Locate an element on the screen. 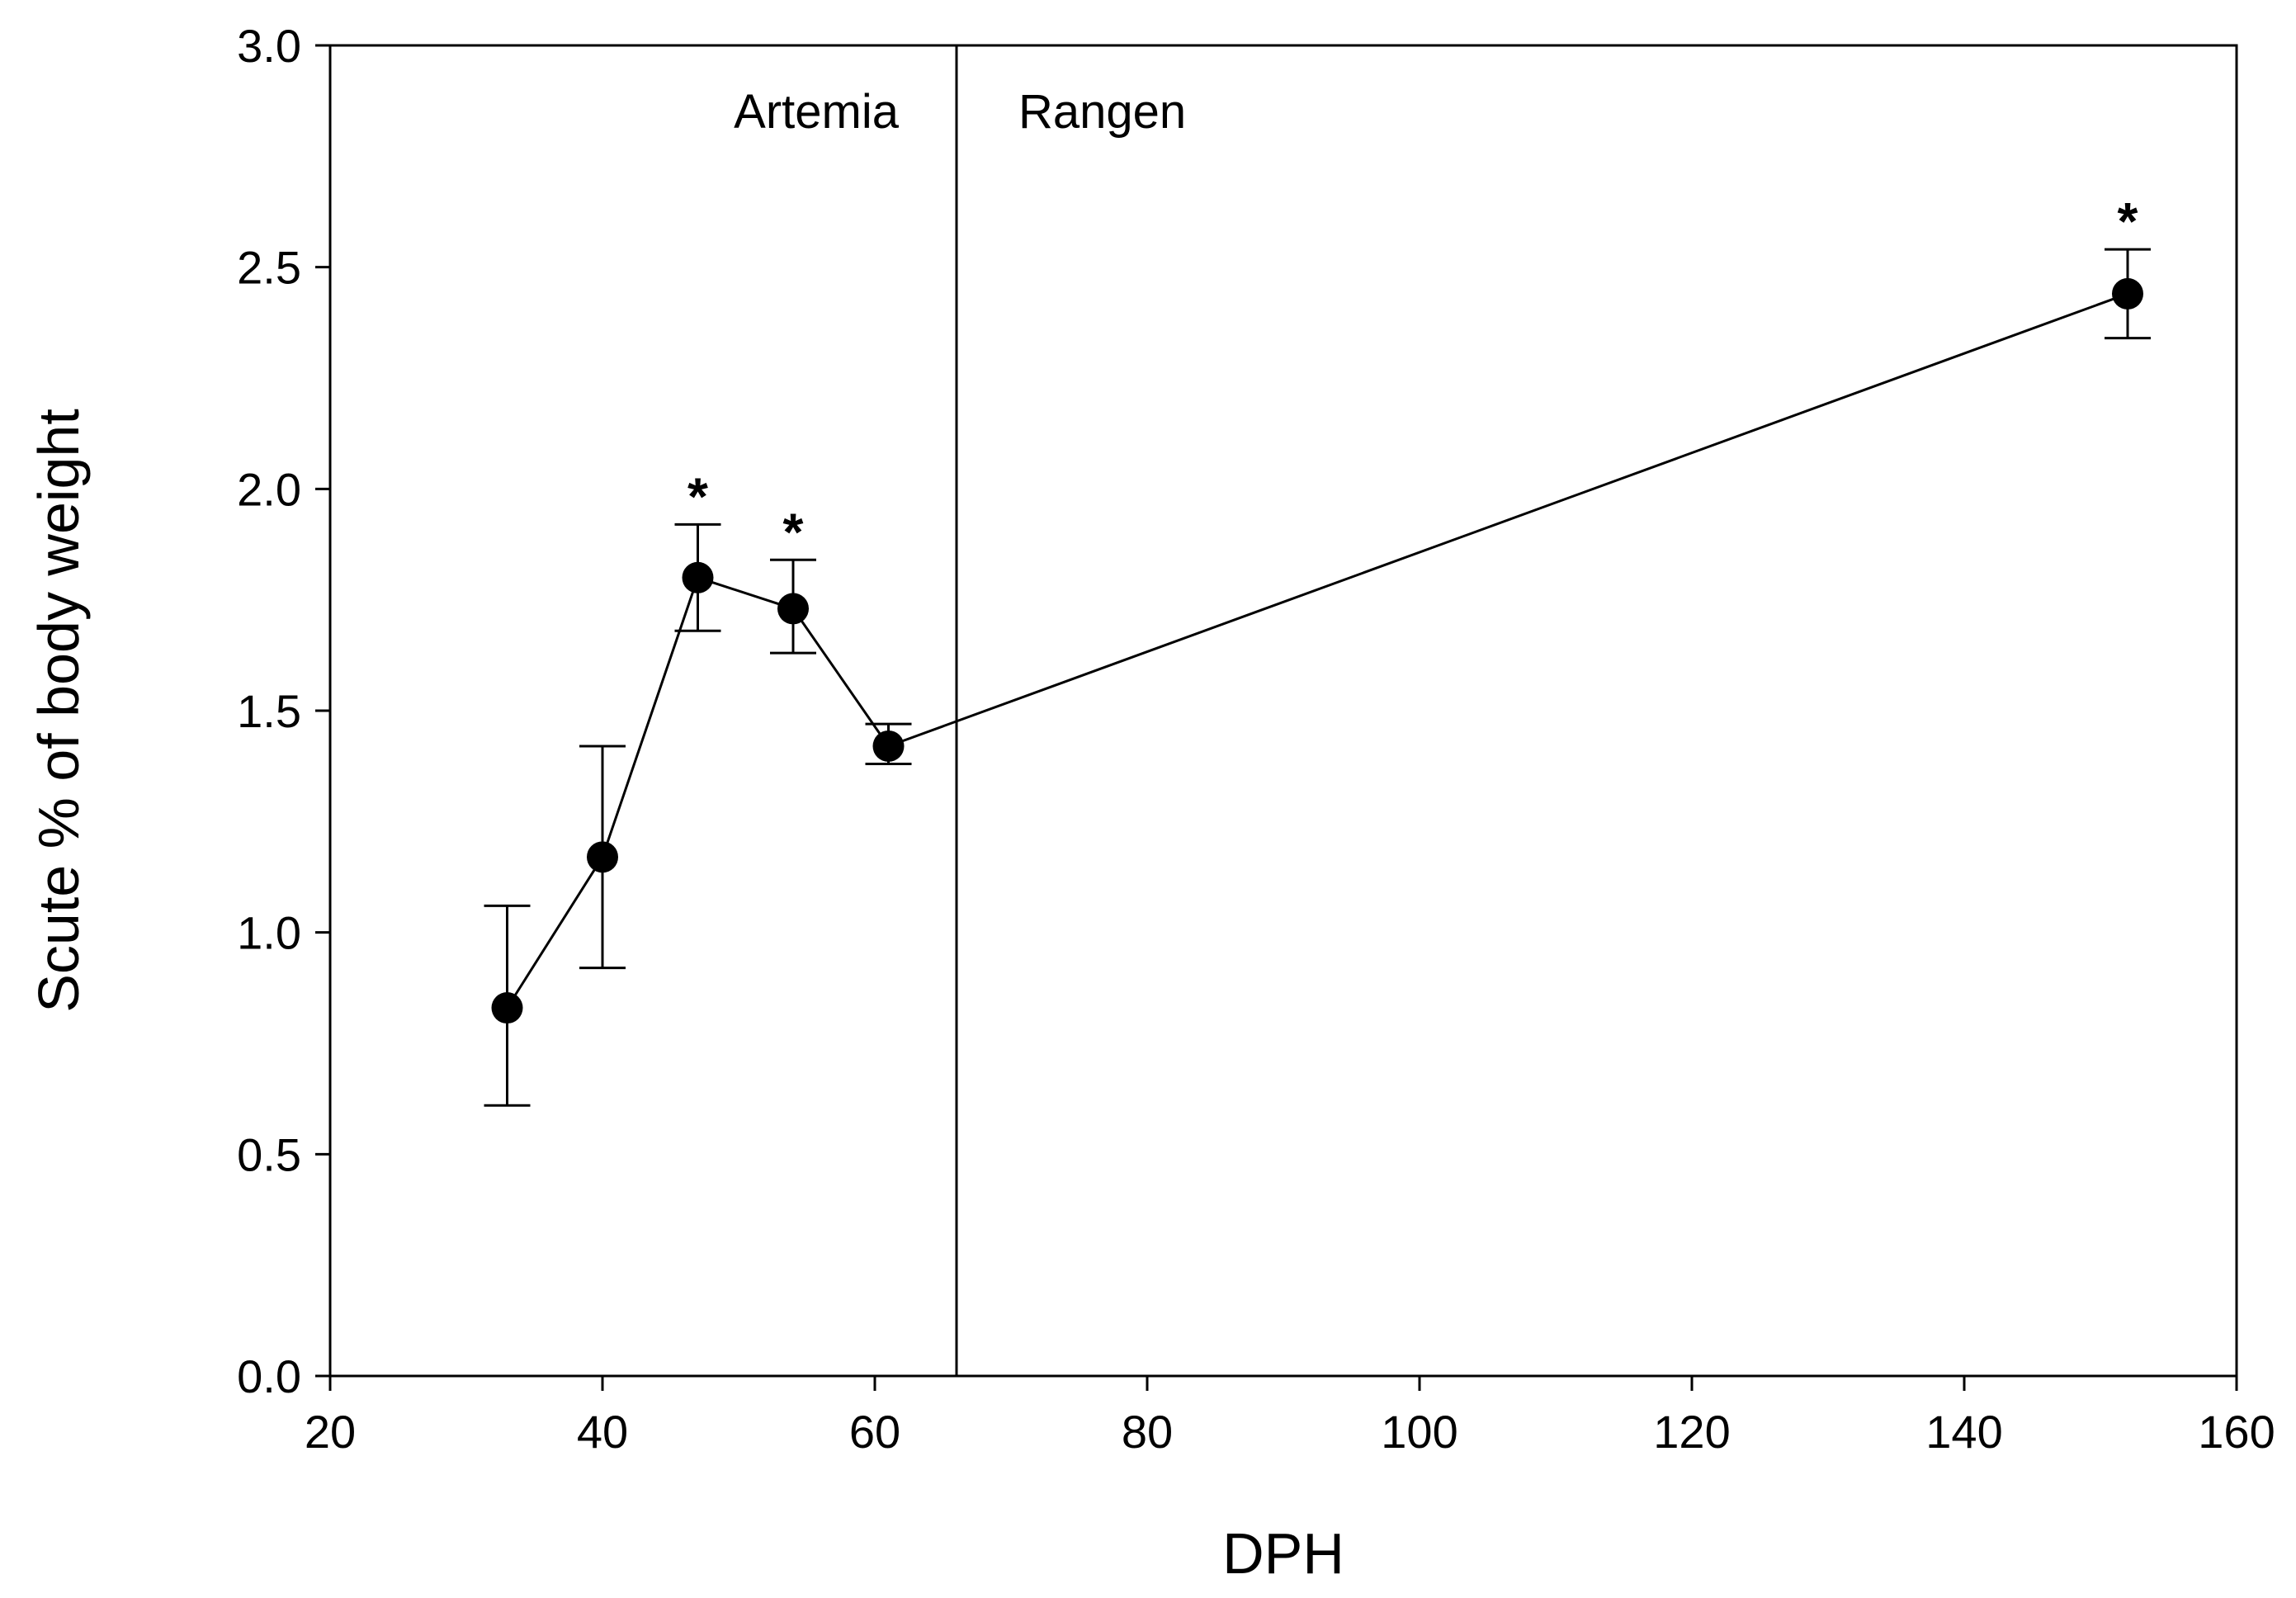 This screenshot has height=1598, width=2296. x-axis-title: DPH is located at coordinates (1283, 1554).